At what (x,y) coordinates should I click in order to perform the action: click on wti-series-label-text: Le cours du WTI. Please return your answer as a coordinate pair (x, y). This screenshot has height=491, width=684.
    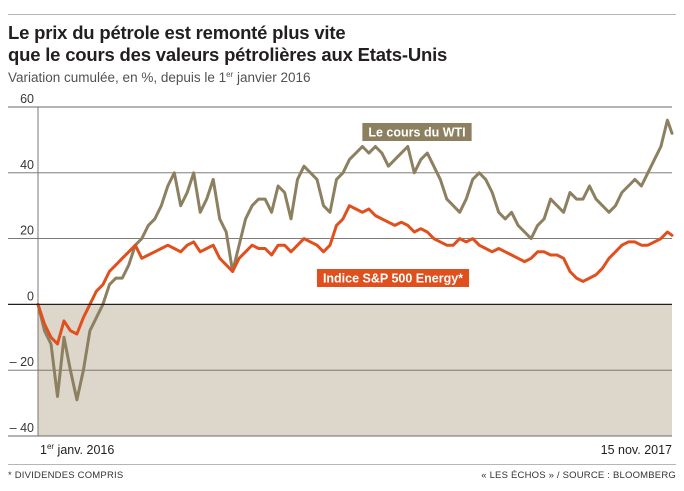
    Looking at the image, I should click on (416, 133).